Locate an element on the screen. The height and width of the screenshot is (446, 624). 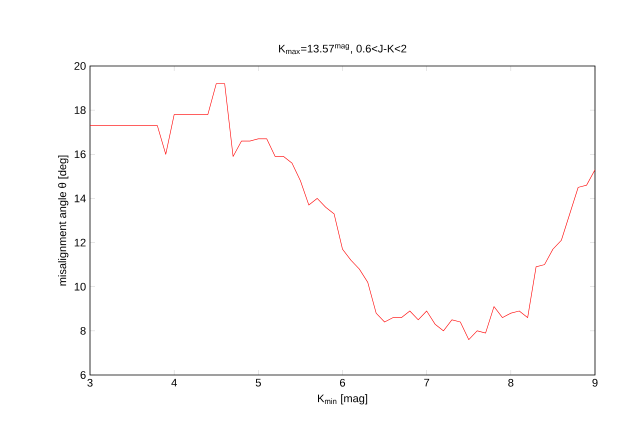
y-tick-label: 10 is located at coordinates (80, 286).